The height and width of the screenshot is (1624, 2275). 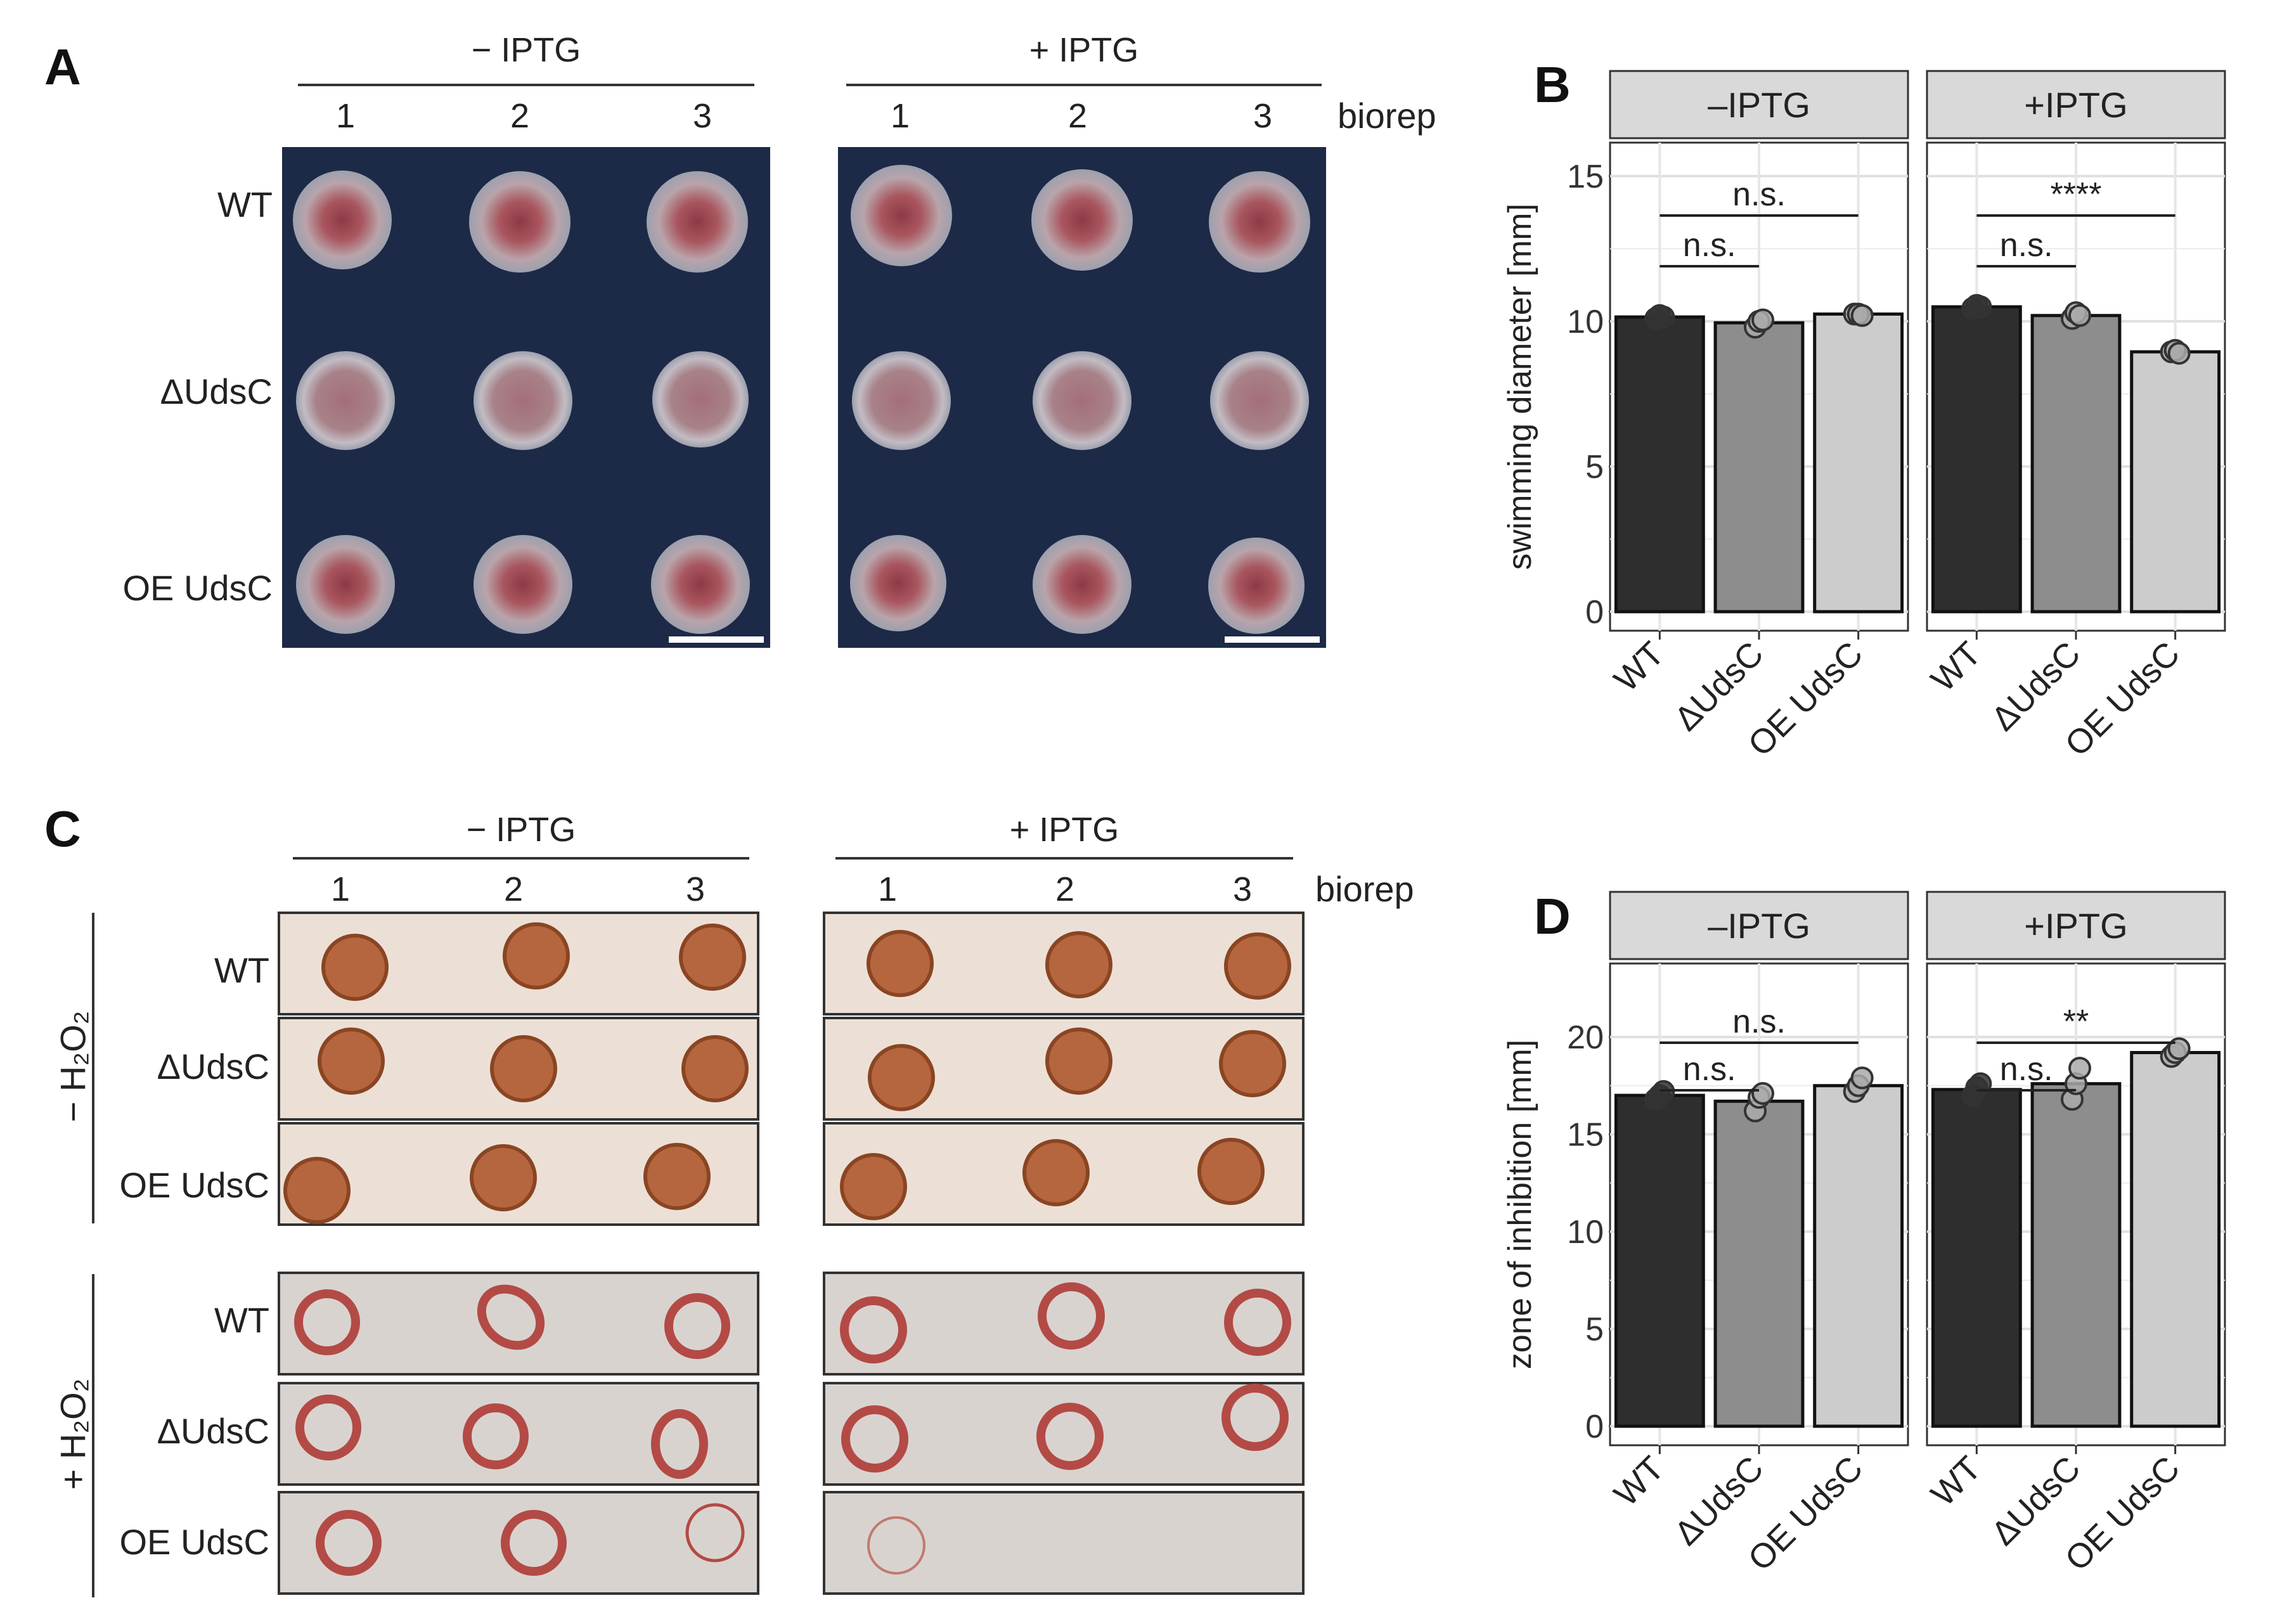 What do you see at coordinates (216, 391) in the screenshot?
I see `panel-a-row-dudsc: ΔUdsC` at bounding box center [216, 391].